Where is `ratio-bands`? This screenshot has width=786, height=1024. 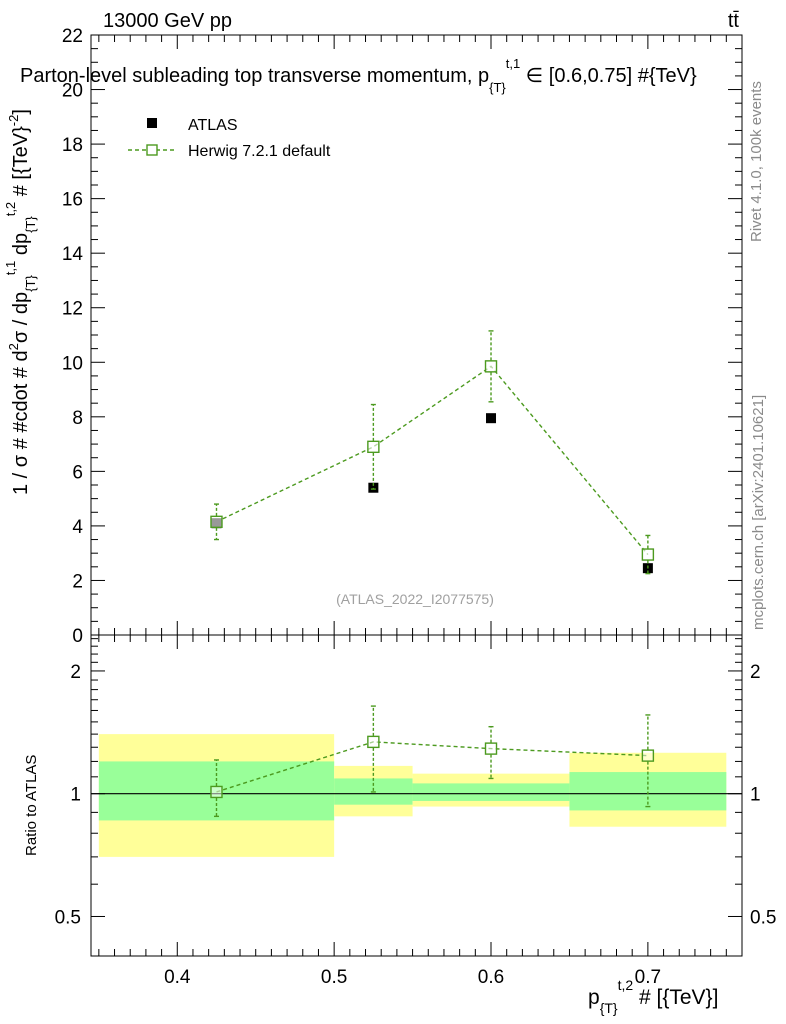
ratio-bands is located at coordinates (412, 795).